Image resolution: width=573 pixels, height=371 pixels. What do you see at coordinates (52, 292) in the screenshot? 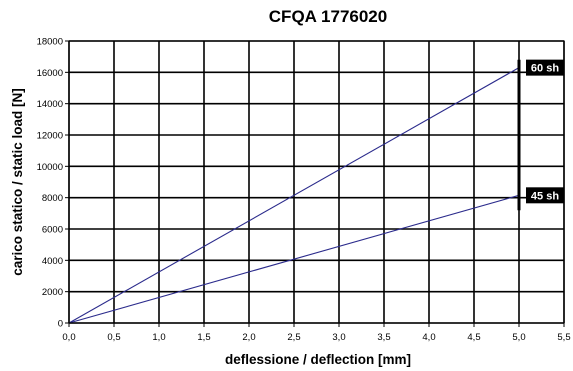
I see `y-tick-label: 2000` at bounding box center [52, 292].